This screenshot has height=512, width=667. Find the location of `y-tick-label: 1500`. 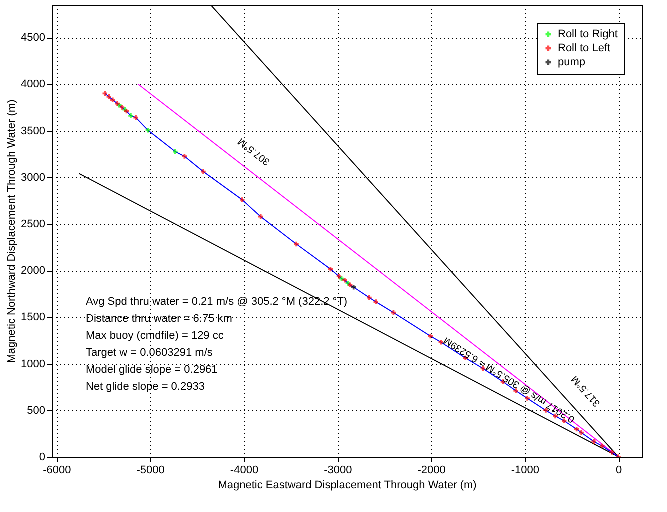

y-tick-label: 1500 is located at coordinates (33, 318).